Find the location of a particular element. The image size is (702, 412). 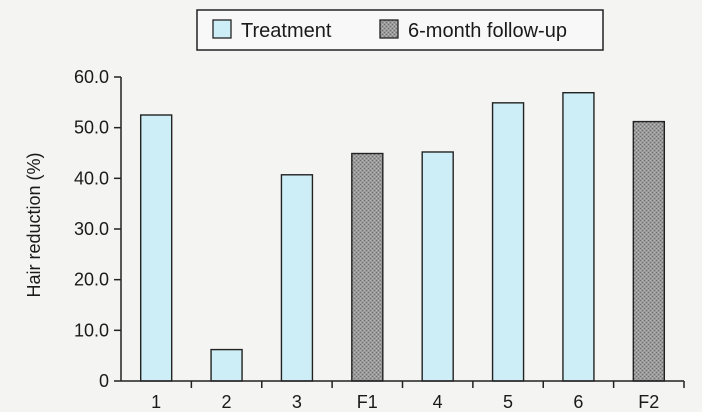

y-tick-label: 60.0 is located at coordinates (91, 77).